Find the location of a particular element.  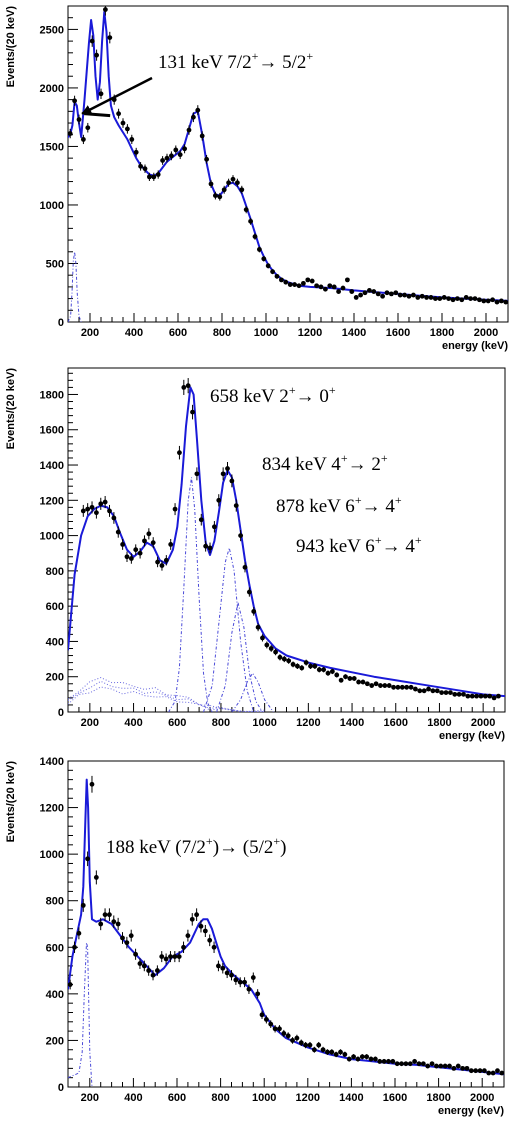

x-tick-label: 2000 is located at coordinates (486, 333).